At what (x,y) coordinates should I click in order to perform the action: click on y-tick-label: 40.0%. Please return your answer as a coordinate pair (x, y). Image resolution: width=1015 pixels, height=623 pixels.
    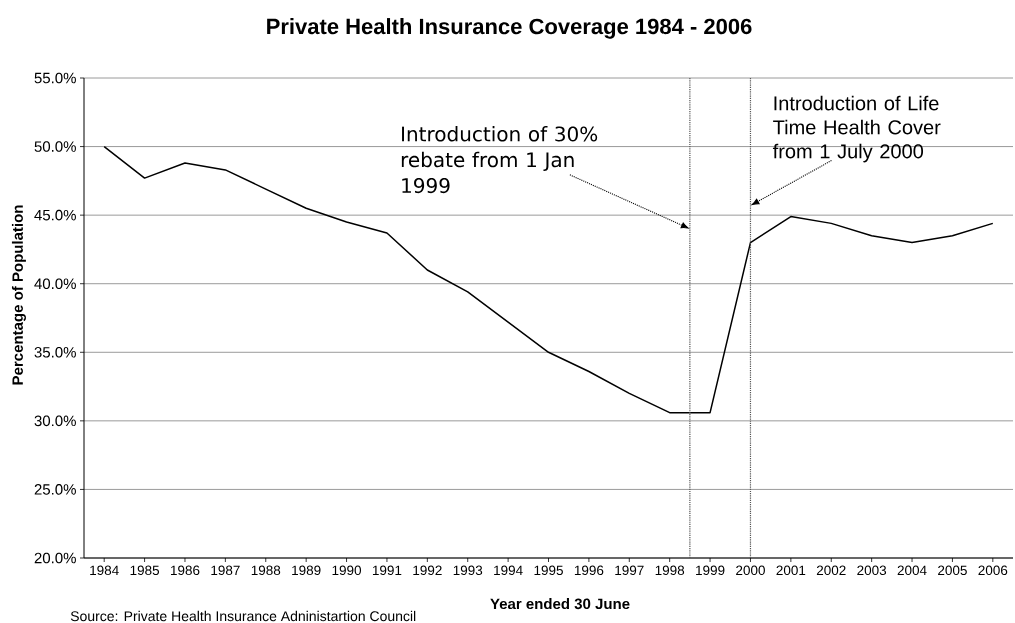
    Looking at the image, I should click on (55, 284).